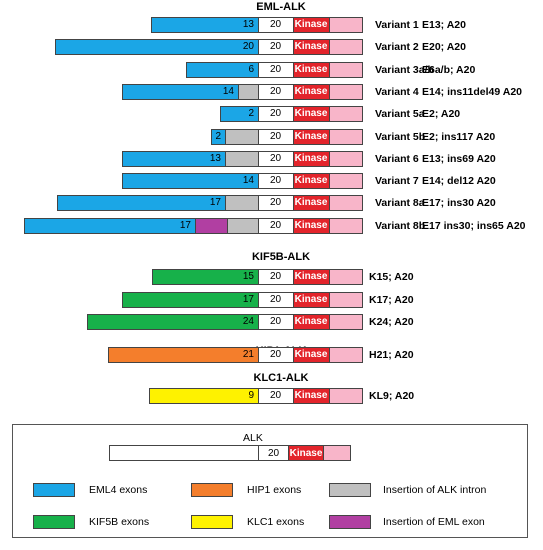  What do you see at coordinates (248, 322) in the screenshot?
I see `partner-exon-number: 24` at bounding box center [248, 322].